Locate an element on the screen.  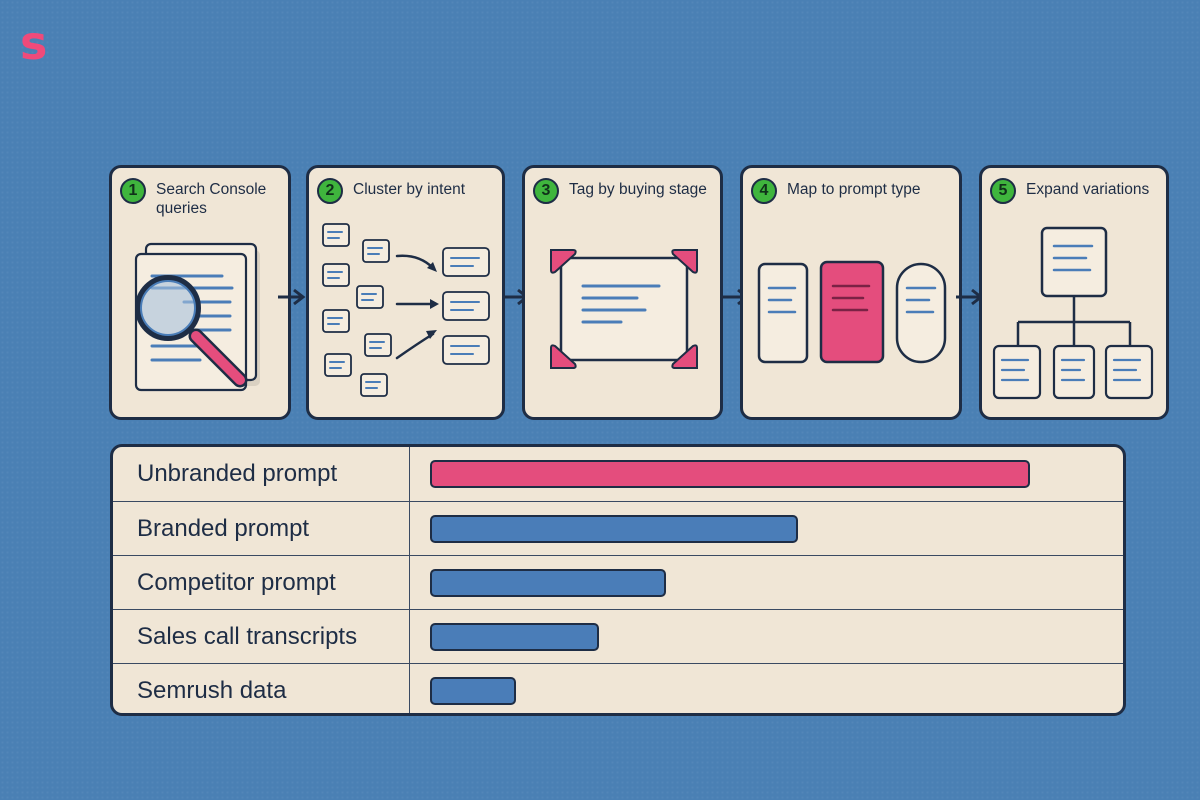
arrow-right-icon is located at coordinates (292, 297).